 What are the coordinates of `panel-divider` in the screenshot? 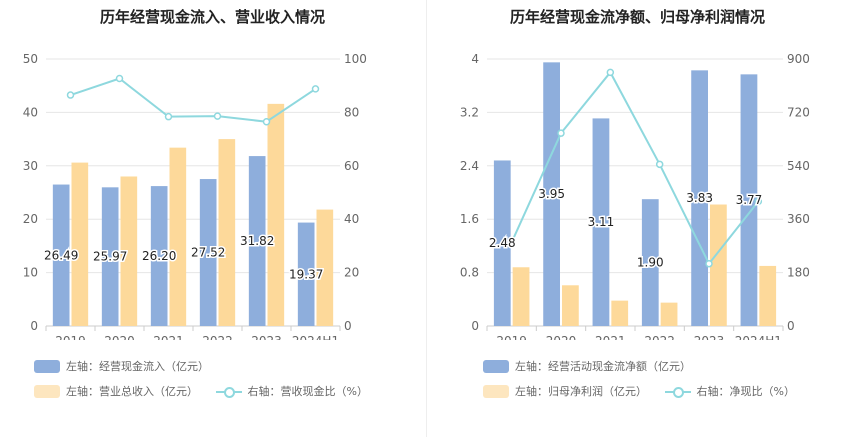 It's located at (426, 218).